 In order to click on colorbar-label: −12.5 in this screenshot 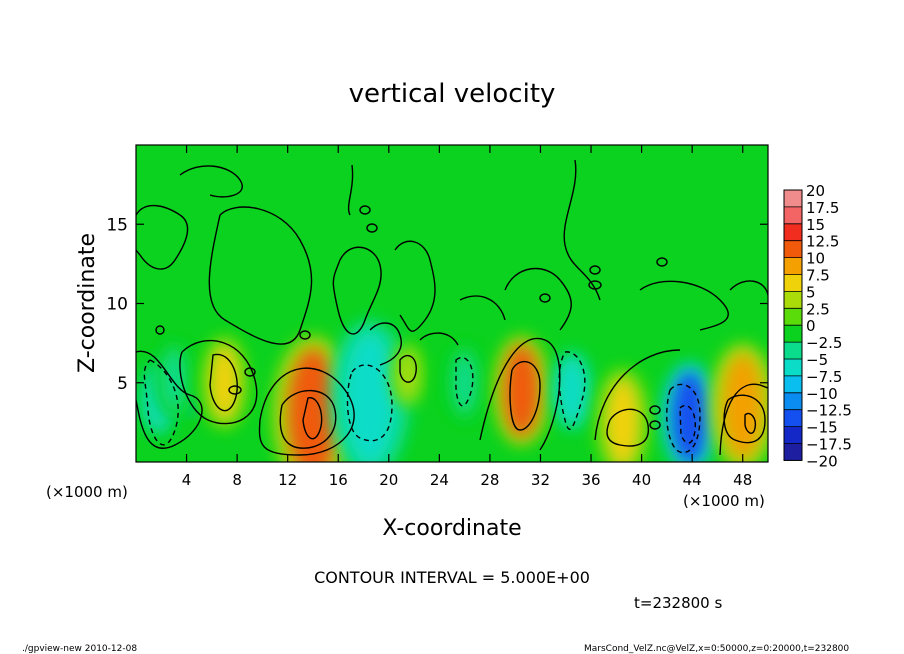, I will do `click(829, 411)`.